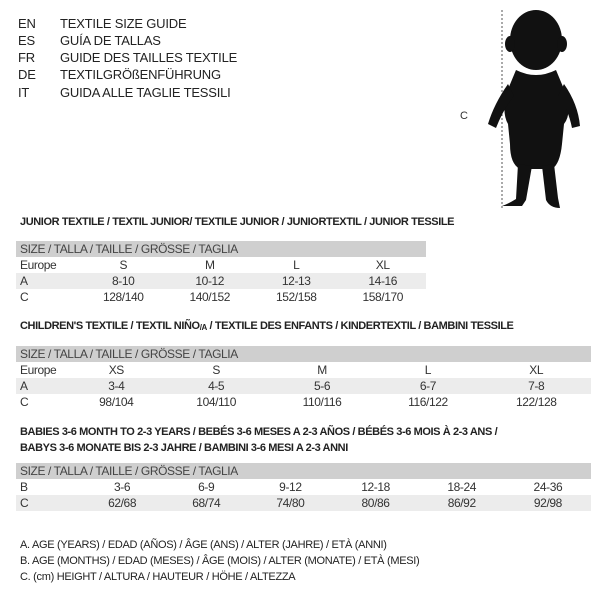  What do you see at coordinates (462, 487) in the screenshot?
I see `cell: 18-24` at bounding box center [462, 487].